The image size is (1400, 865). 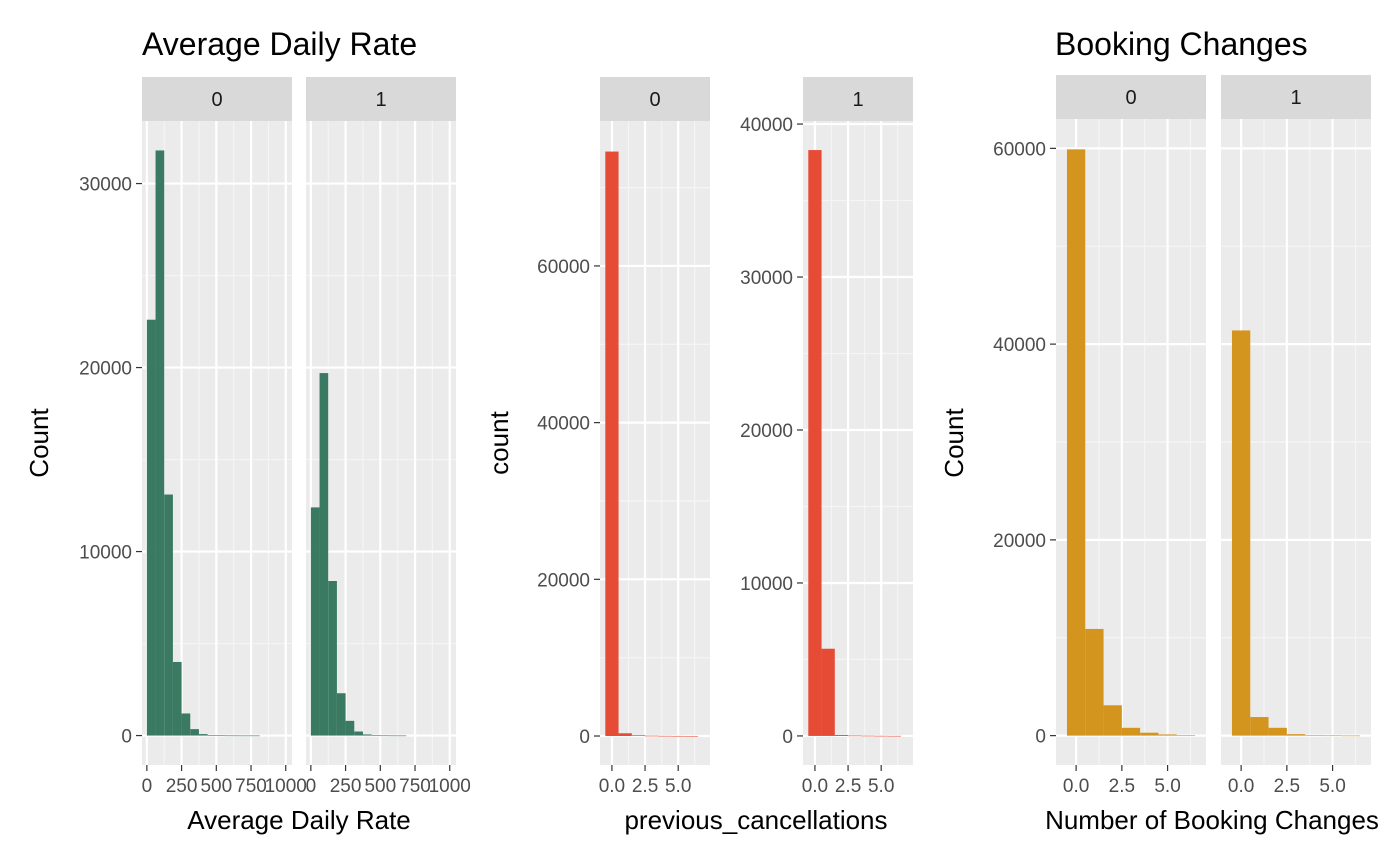 What do you see at coordinates (279, 44) in the screenshot?
I see `chart-1-title: Average Daily Rate` at bounding box center [279, 44].